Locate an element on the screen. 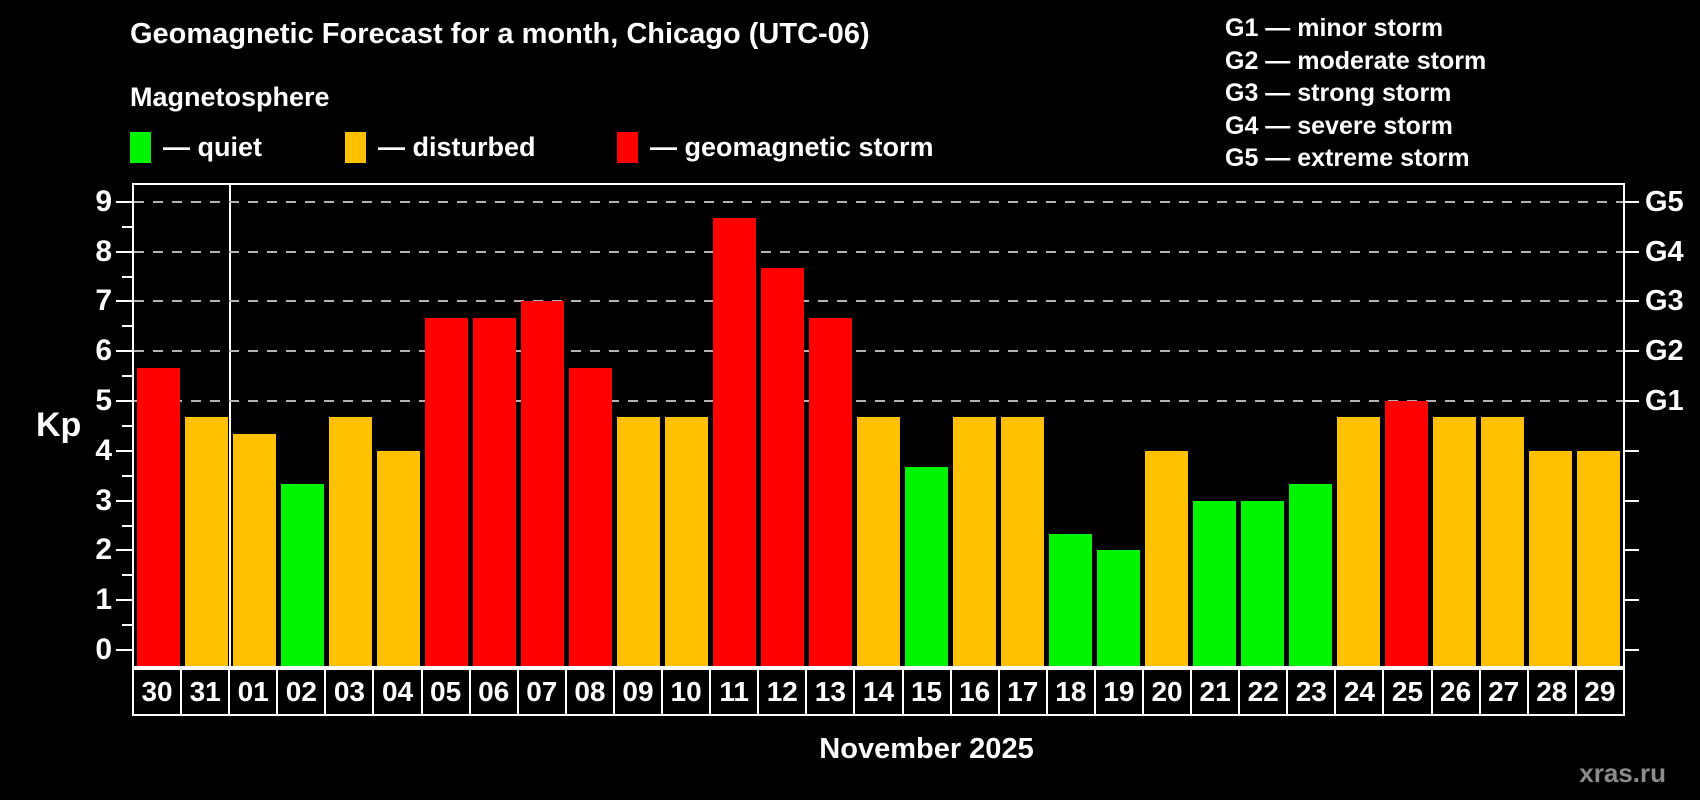 The width and height of the screenshot is (1700, 800). day-label-28: 28 is located at coordinates (1551, 692).